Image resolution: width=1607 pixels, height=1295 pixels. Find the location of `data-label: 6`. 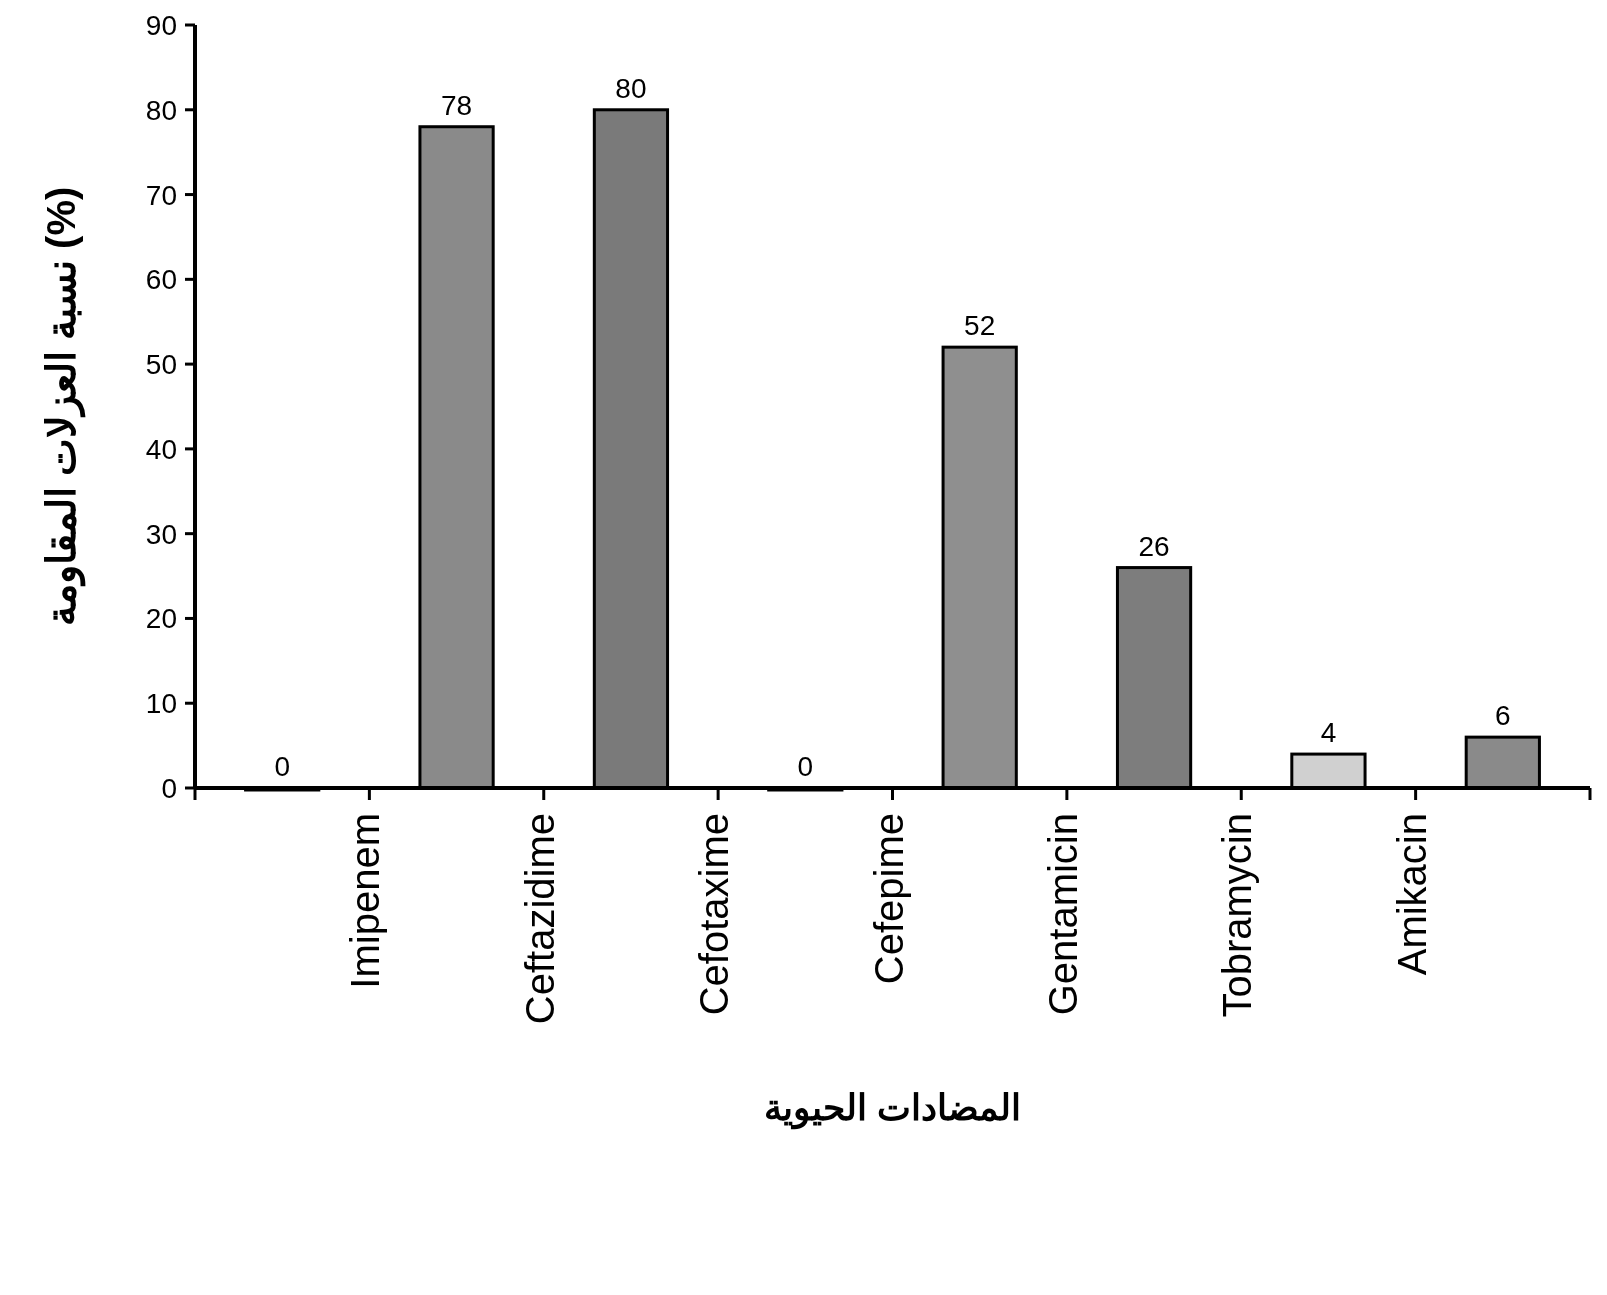

data-label: 6 is located at coordinates (1503, 716).